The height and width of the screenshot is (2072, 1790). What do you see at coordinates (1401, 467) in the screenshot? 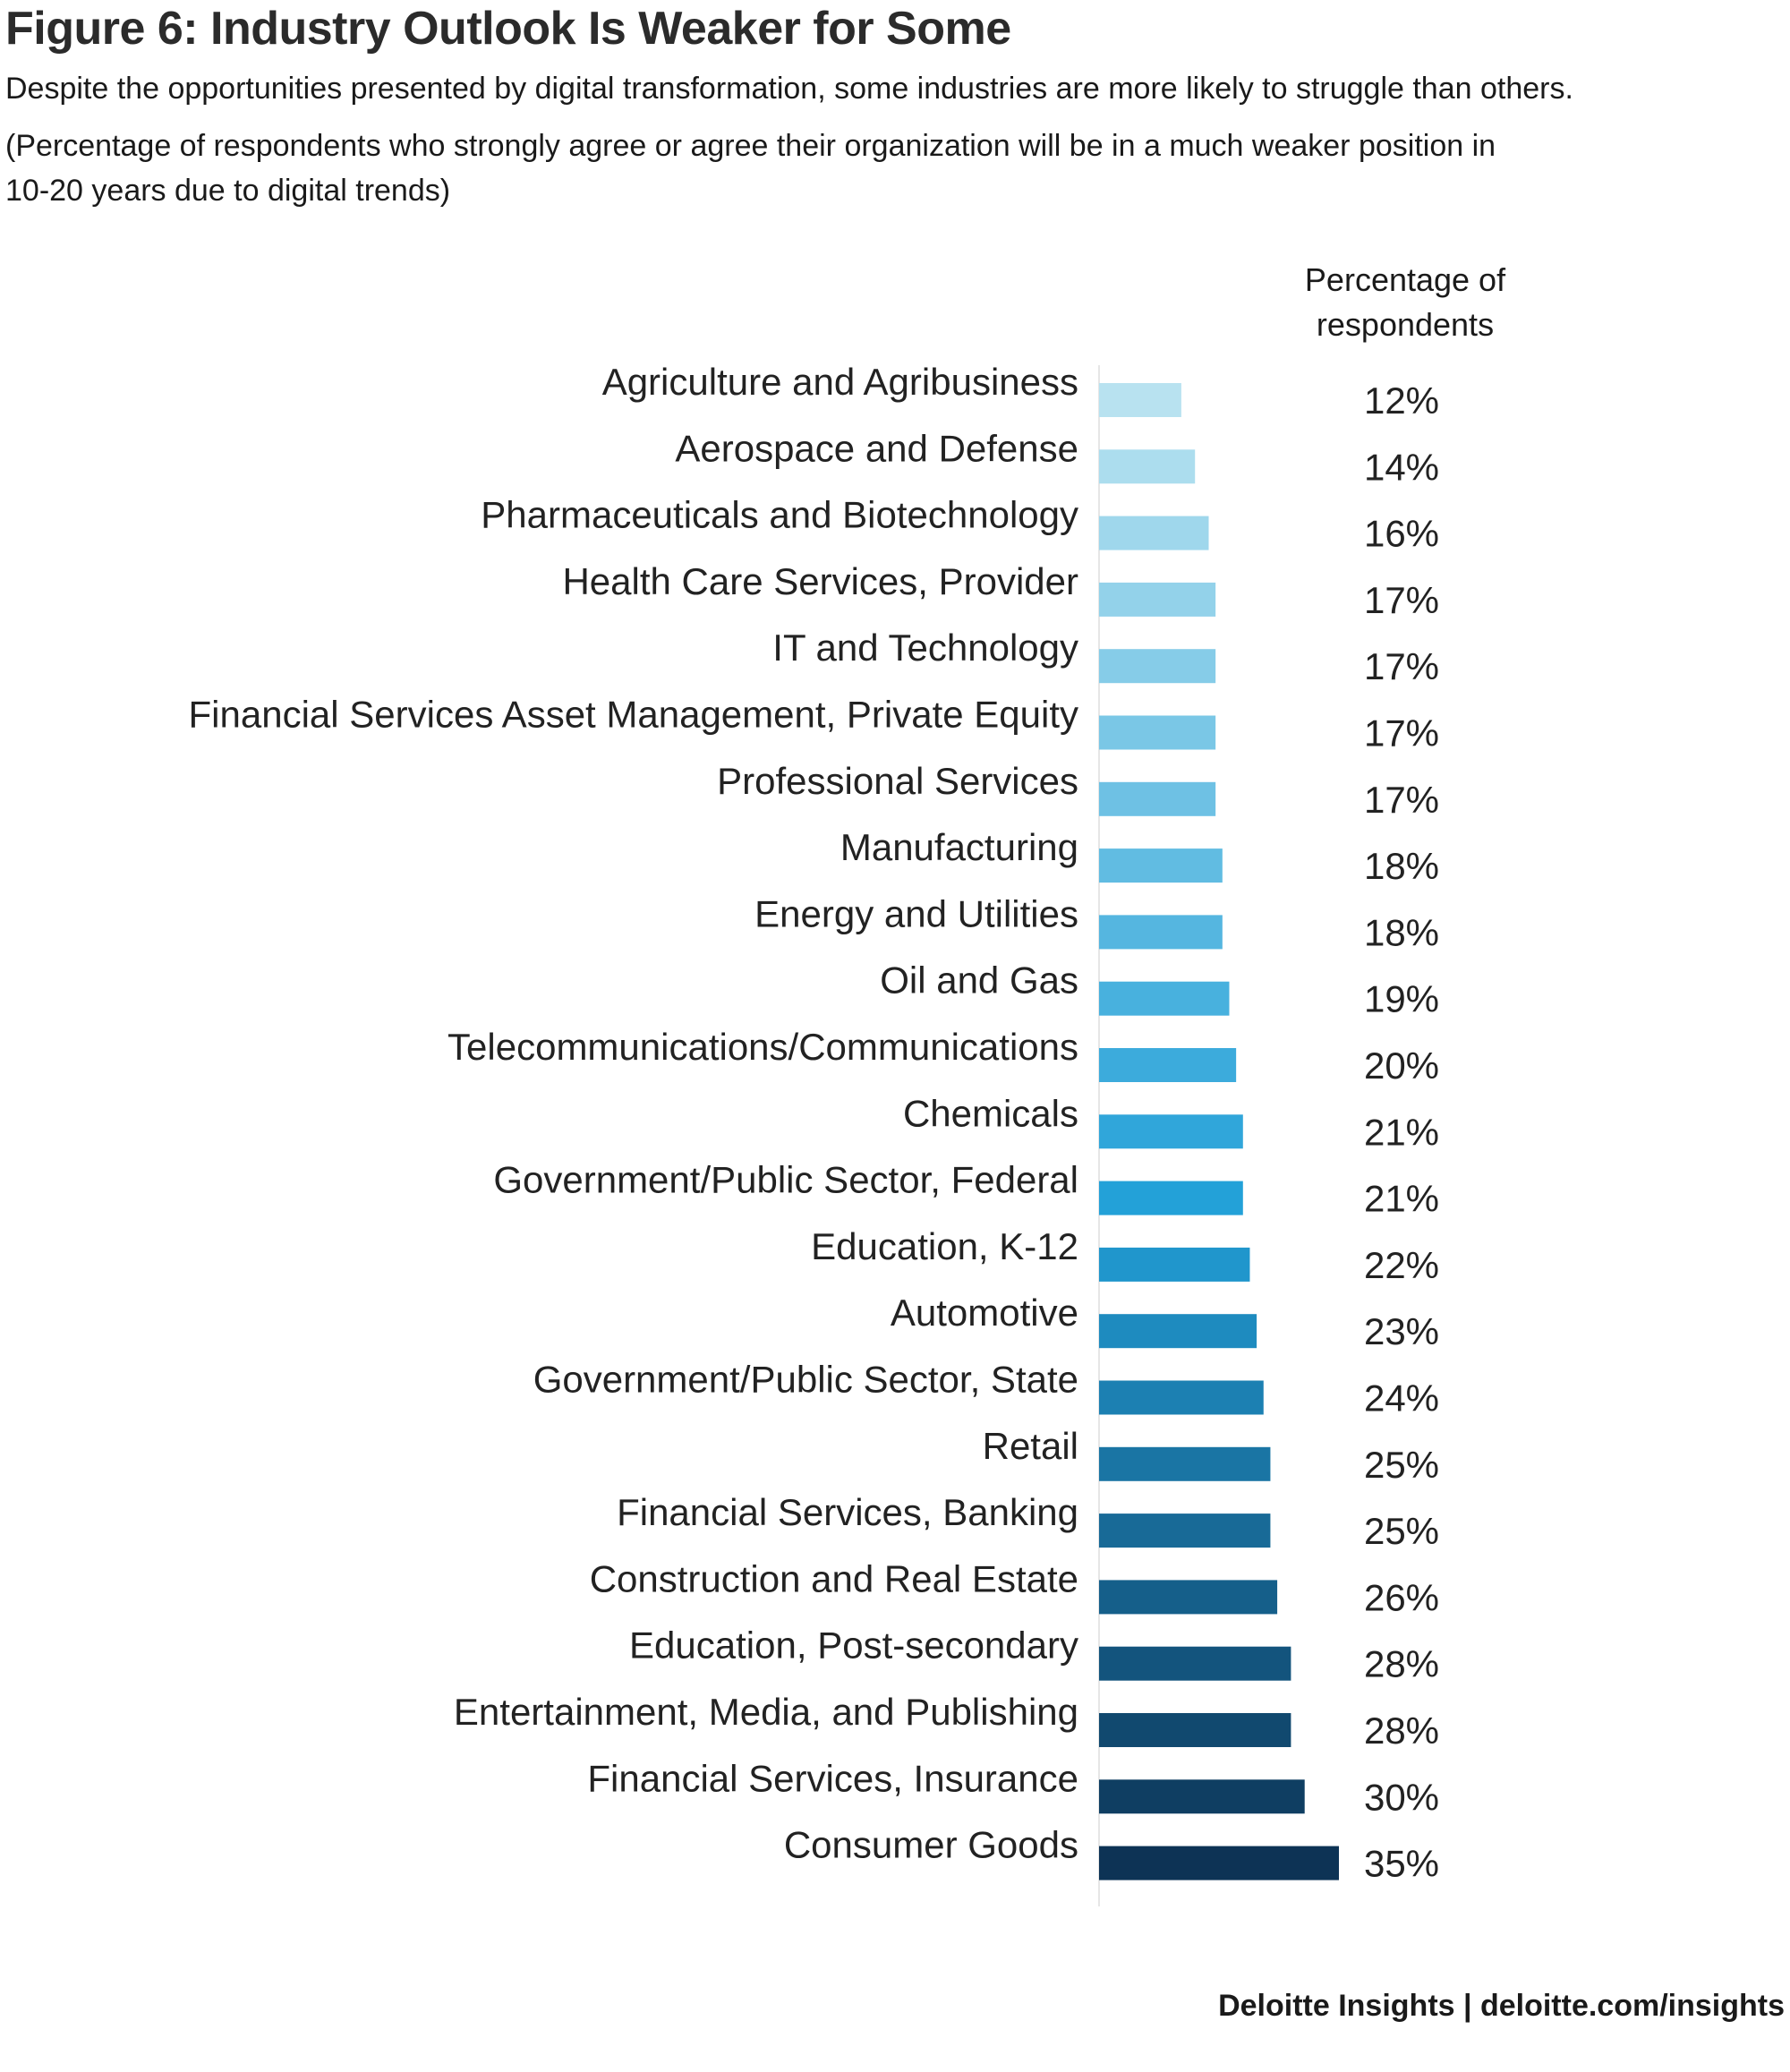
I see `value-label: 14%` at bounding box center [1401, 467].